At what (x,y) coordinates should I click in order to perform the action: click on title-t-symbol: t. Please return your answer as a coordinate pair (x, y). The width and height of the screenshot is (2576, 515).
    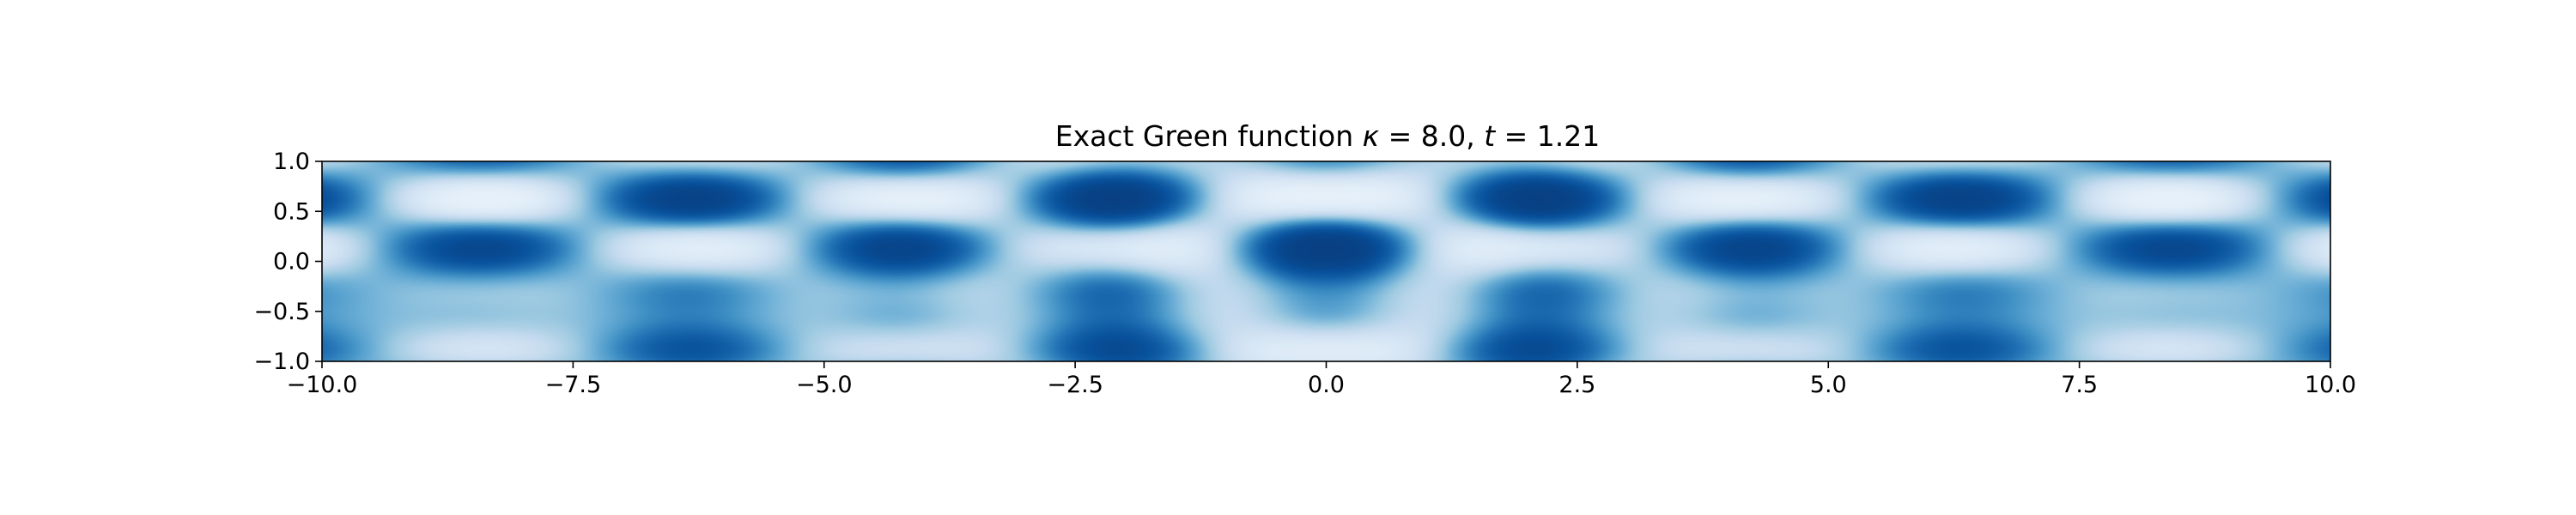
    Looking at the image, I should click on (1490, 136).